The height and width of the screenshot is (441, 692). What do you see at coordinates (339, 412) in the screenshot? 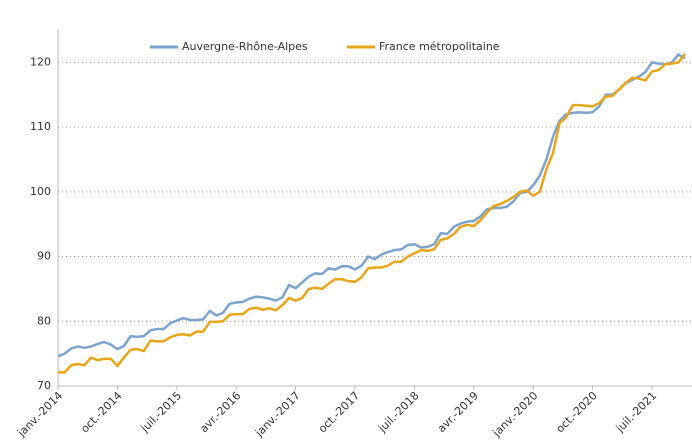
I see `x-tick-label: oct.-2017` at bounding box center [339, 412].